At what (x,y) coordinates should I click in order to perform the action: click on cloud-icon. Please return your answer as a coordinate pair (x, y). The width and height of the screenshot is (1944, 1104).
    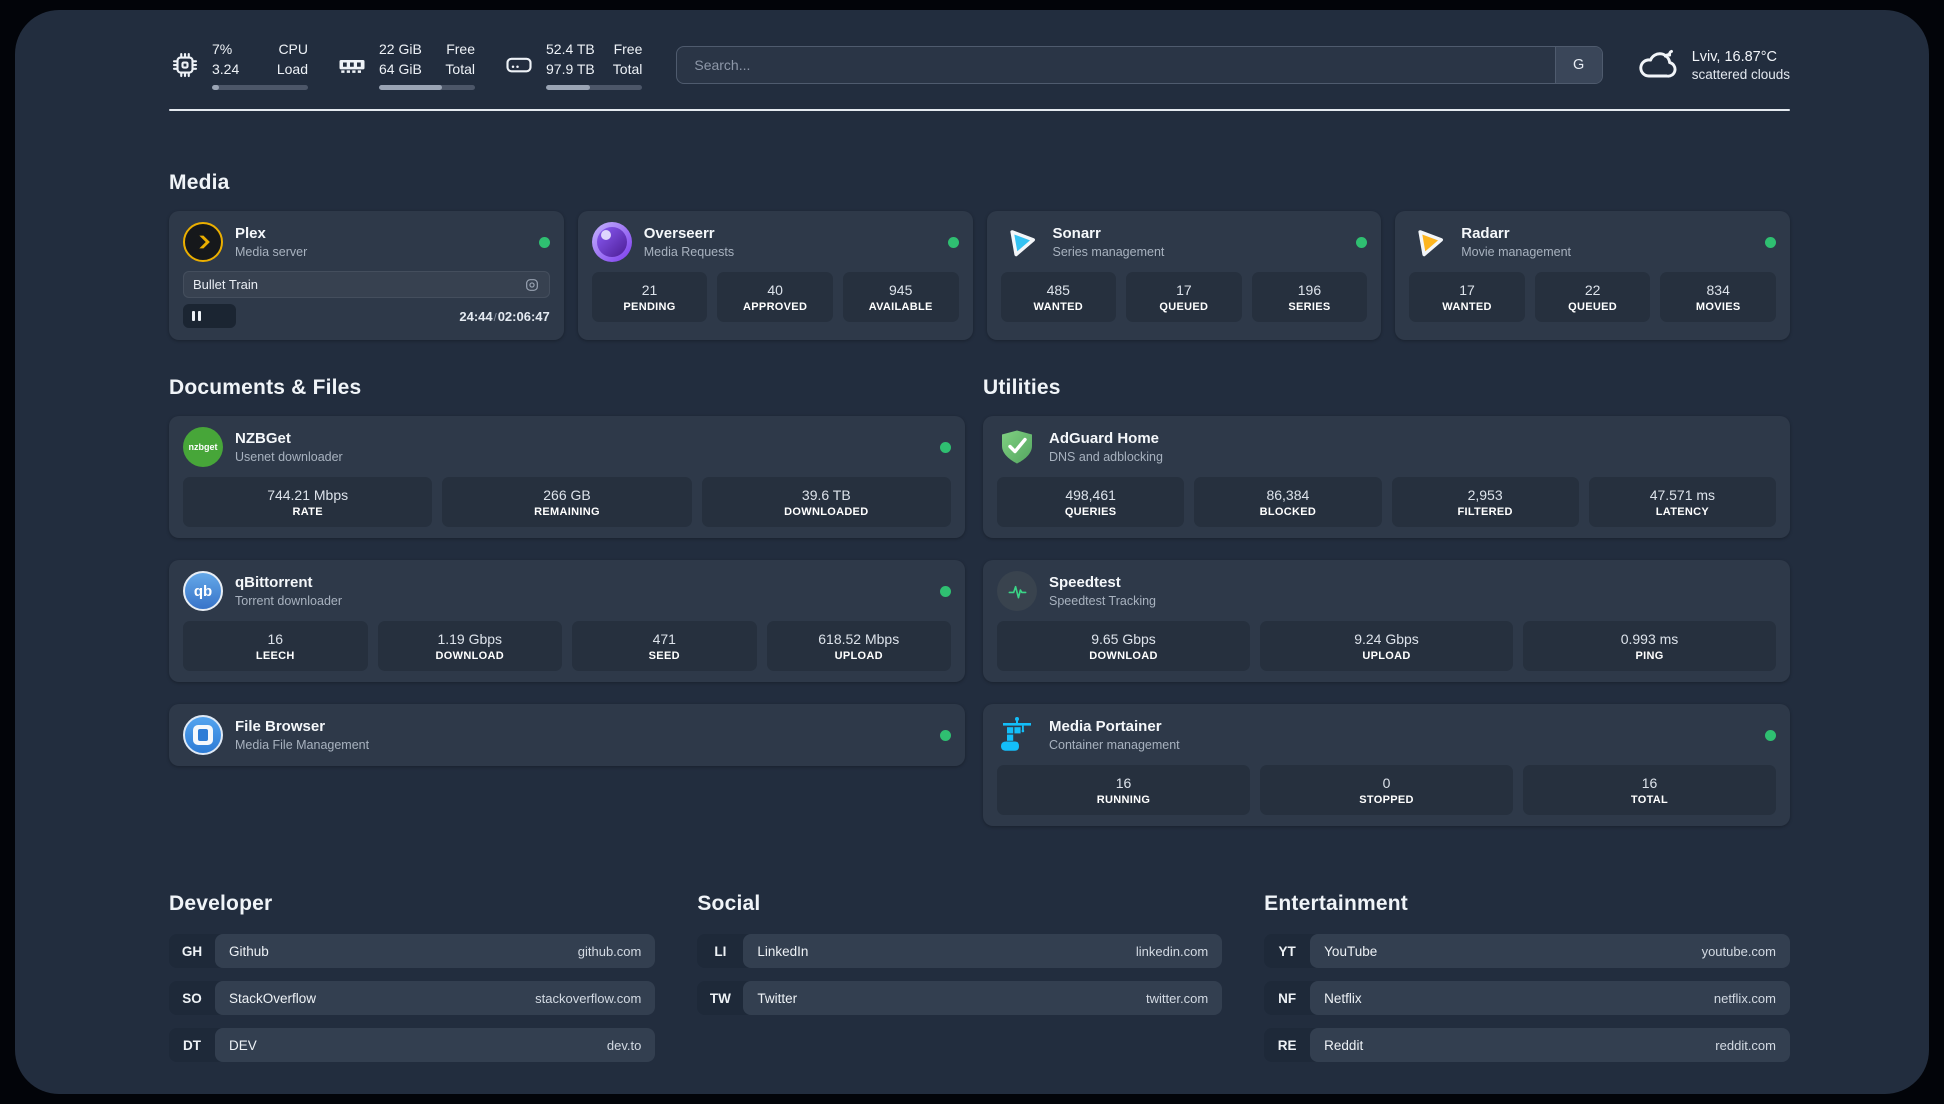
    Looking at the image, I should click on (1657, 65).